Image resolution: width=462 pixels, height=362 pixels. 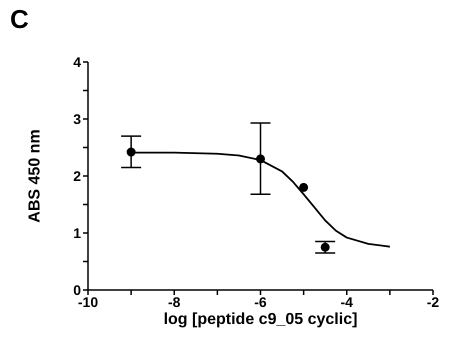 What do you see at coordinates (77, 176) in the screenshot?
I see `y-tick-label: 2` at bounding box center [77, 176].